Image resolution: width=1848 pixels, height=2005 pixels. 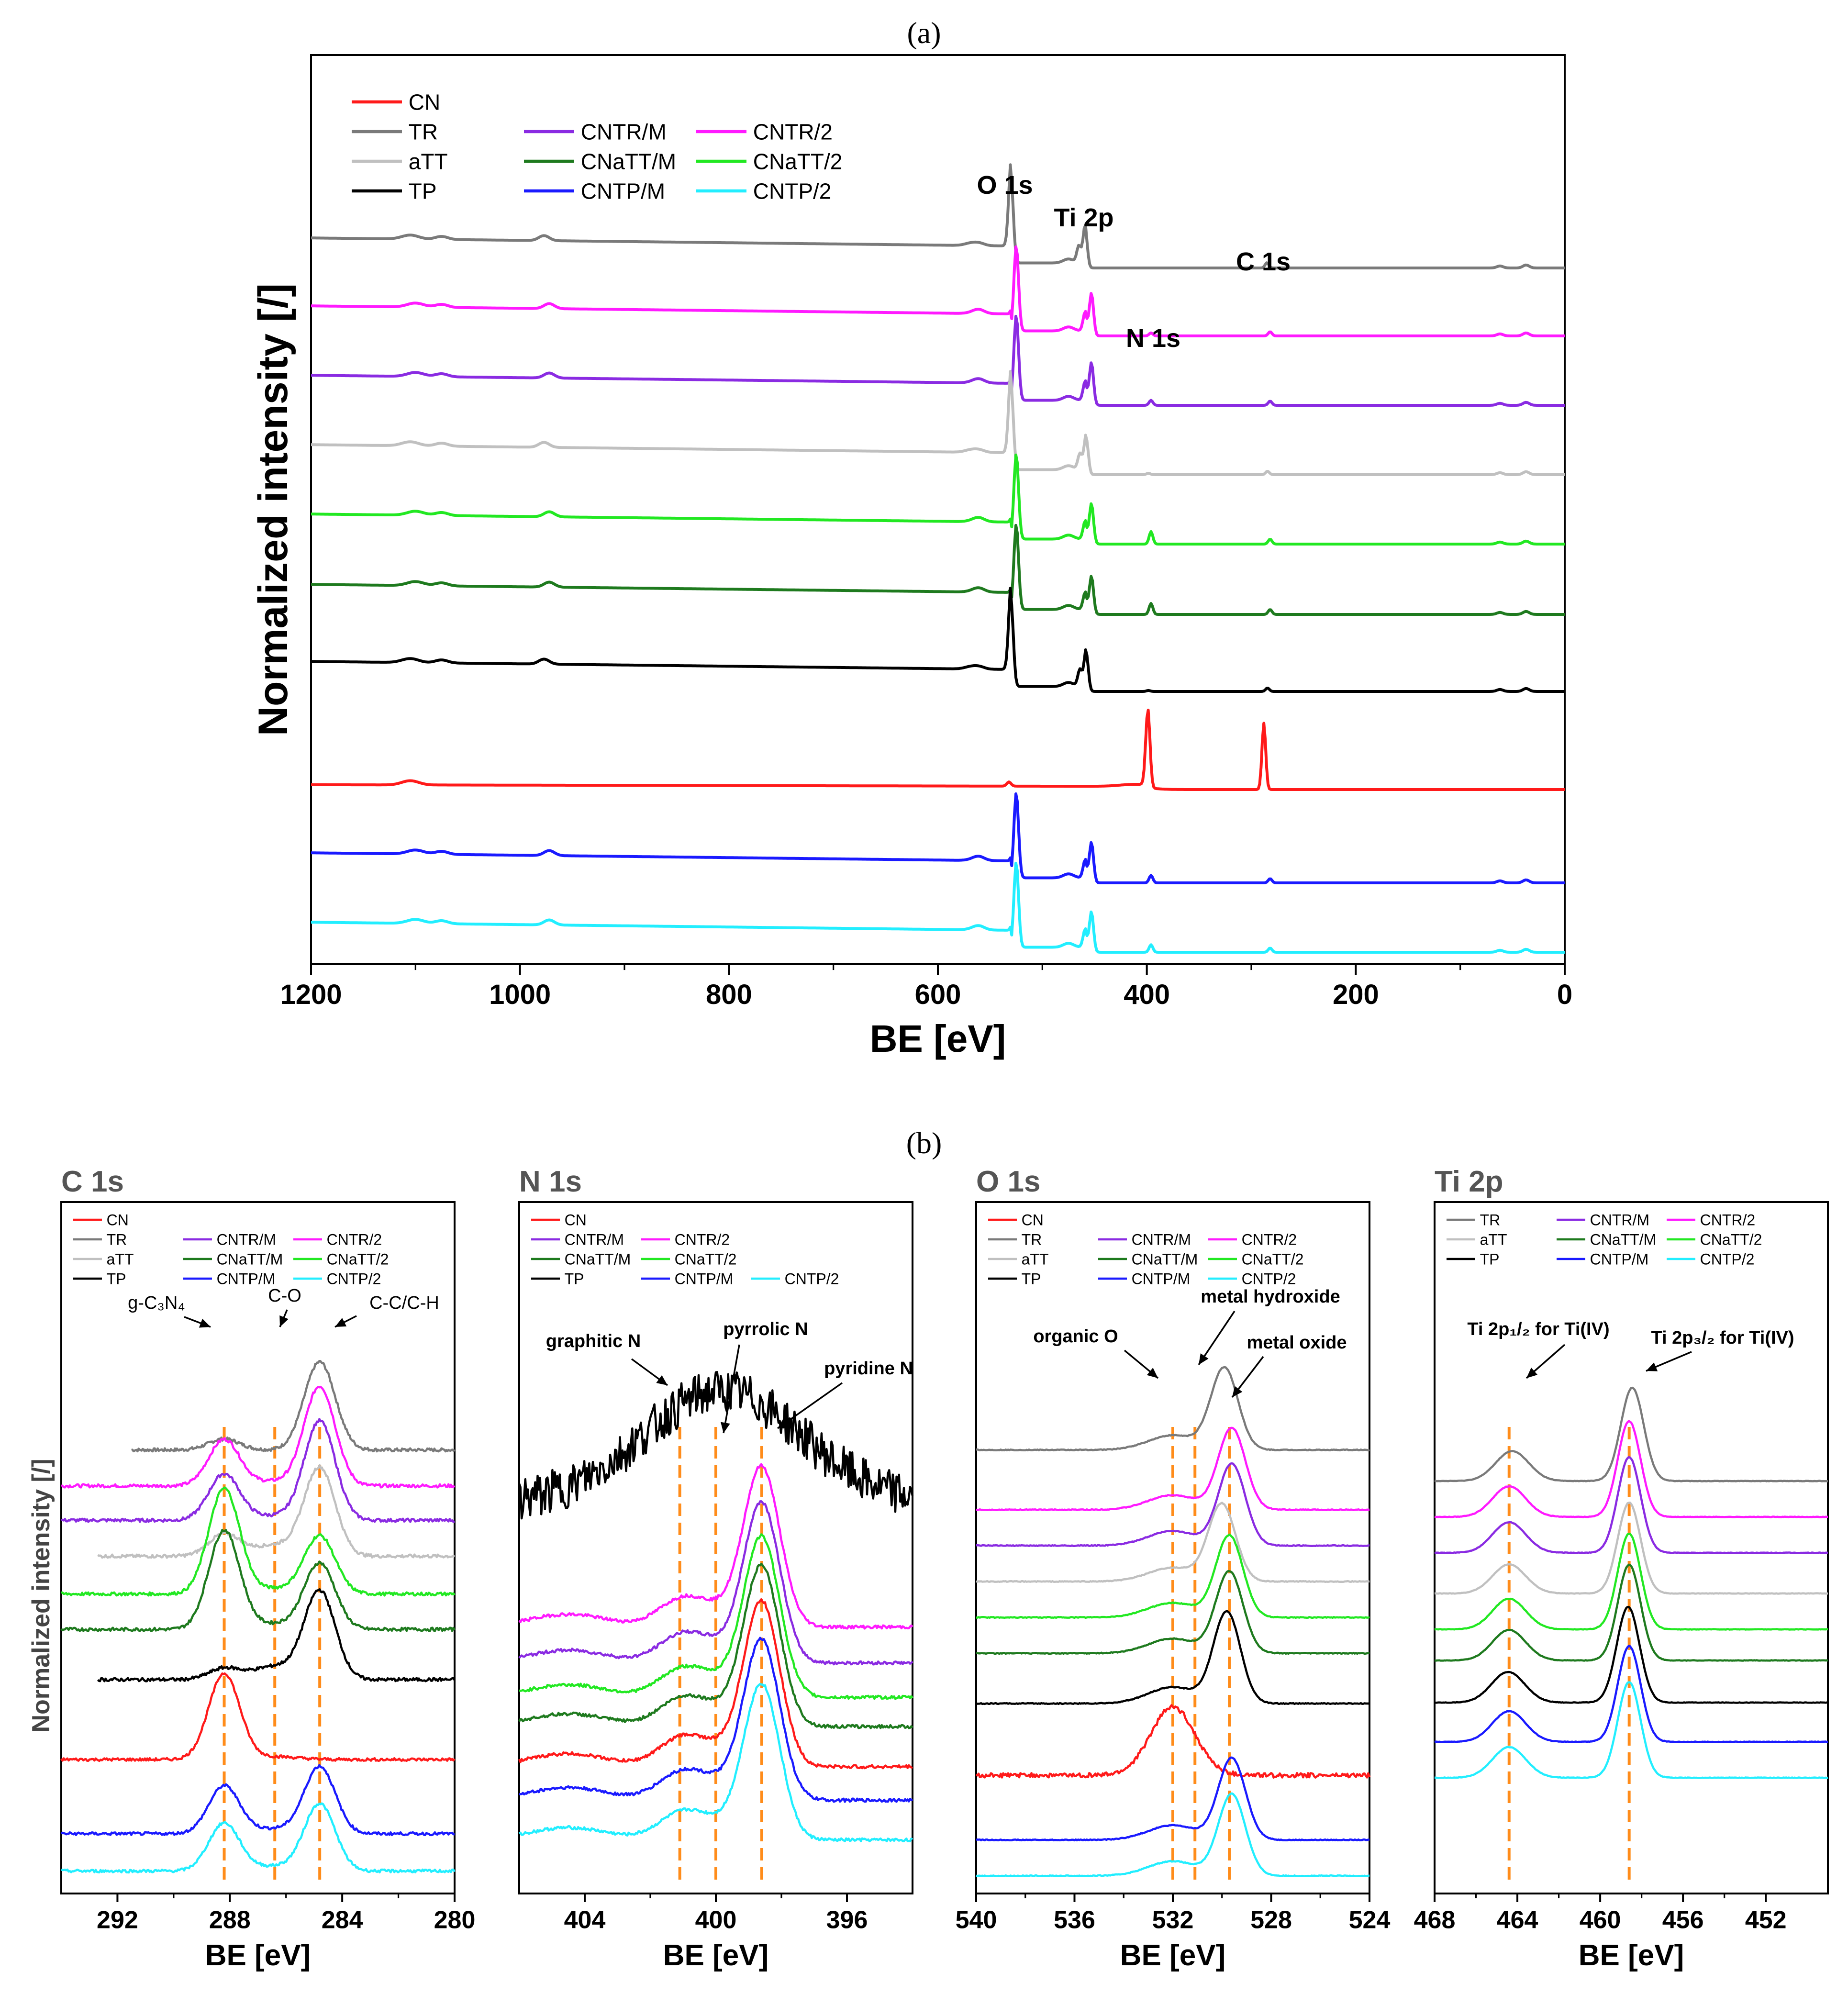 What do you see at coordinates (355, 1240) in the screenshot?
I see `legend-label-cntr-2: CNTR/2` at bounding box center [355, 1240].